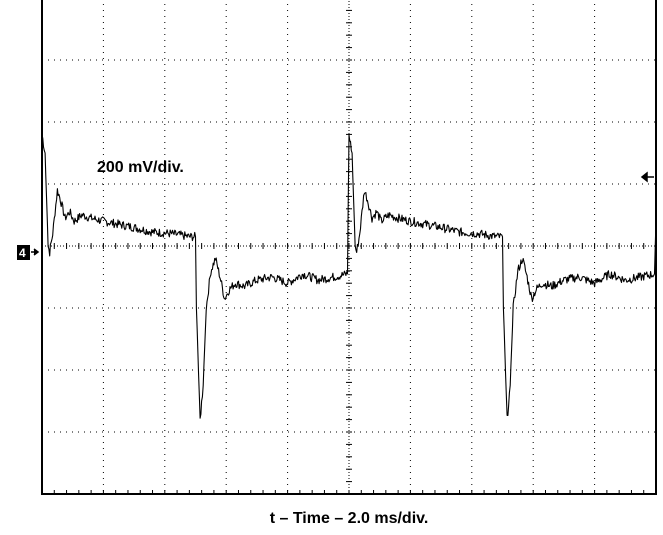 This screenshot has height=535, width=663. Describe the element at coordinates (28, 252) in the screenshot. I see `channel-marker: 4` at that location.